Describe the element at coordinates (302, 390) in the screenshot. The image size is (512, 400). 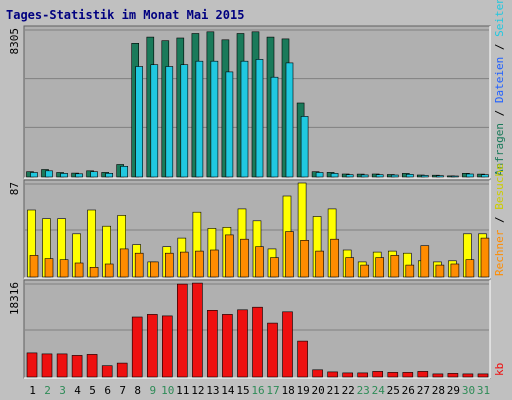
I see `day-label: 19` at that location.